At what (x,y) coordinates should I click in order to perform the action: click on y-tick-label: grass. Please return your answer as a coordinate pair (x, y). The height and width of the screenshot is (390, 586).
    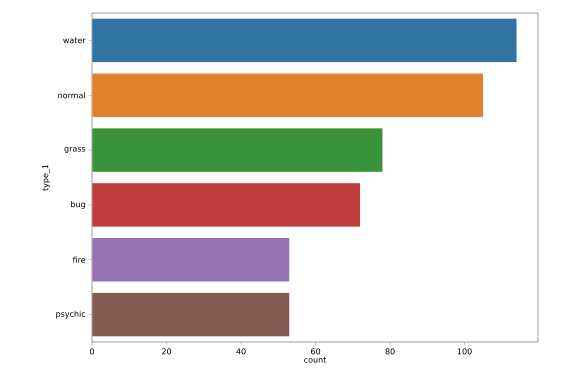
    Looking at the image, I should click on (75, 150).